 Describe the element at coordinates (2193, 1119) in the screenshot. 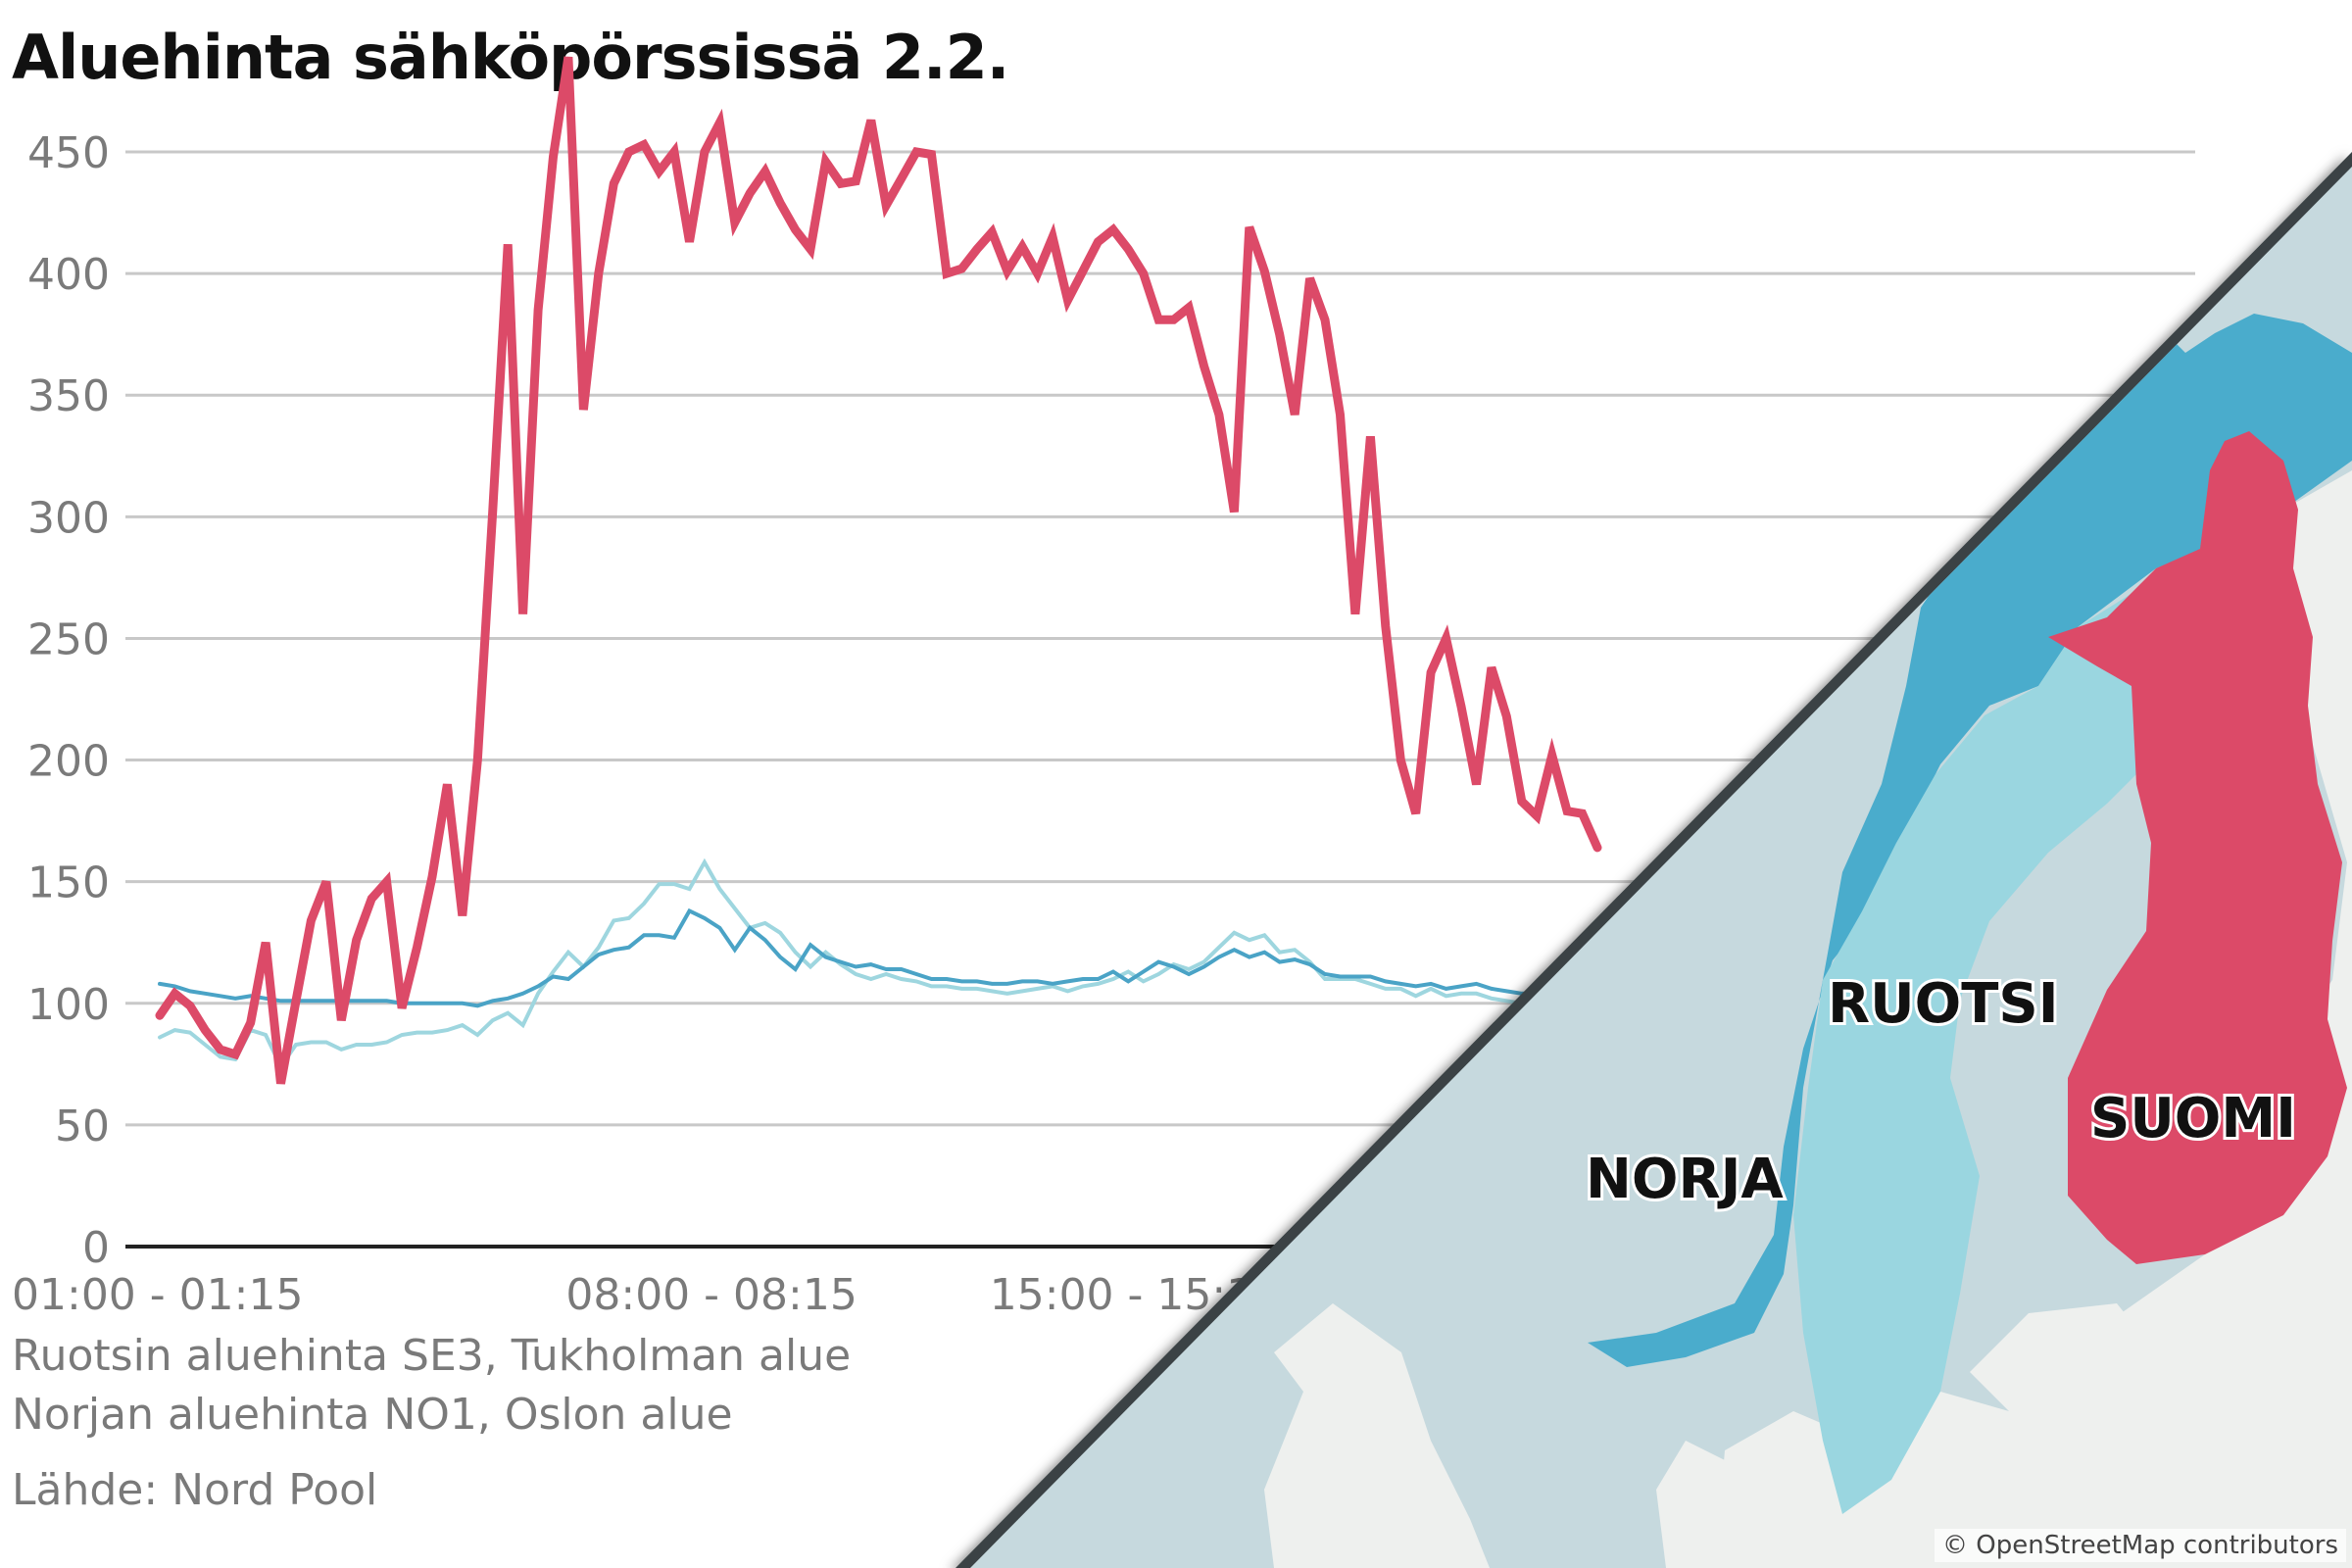

I see `label-finland: SUOMI` at that location.